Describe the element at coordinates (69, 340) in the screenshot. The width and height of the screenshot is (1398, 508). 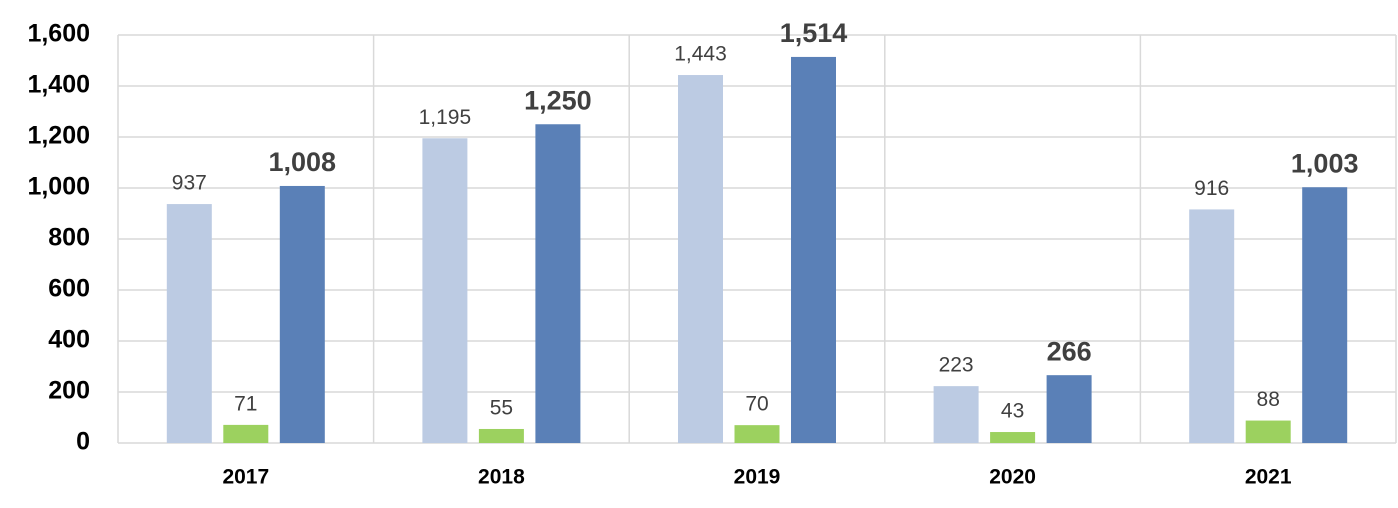
I see `y-tick-label: 400` at that location.